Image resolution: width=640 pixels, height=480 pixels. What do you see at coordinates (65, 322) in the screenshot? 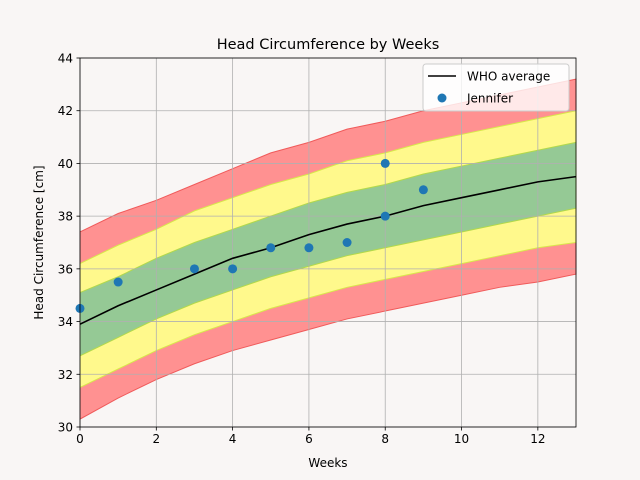
I see `y-tick-label-2: 34` at bounding box center [65, 322].